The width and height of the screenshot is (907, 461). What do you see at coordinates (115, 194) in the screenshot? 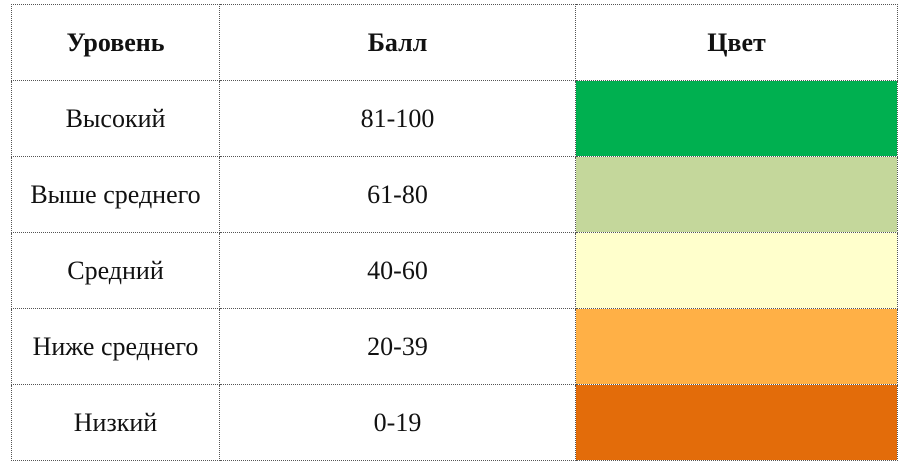
I see `level-cell: Выше среднего` at bounding box center [115, 194].